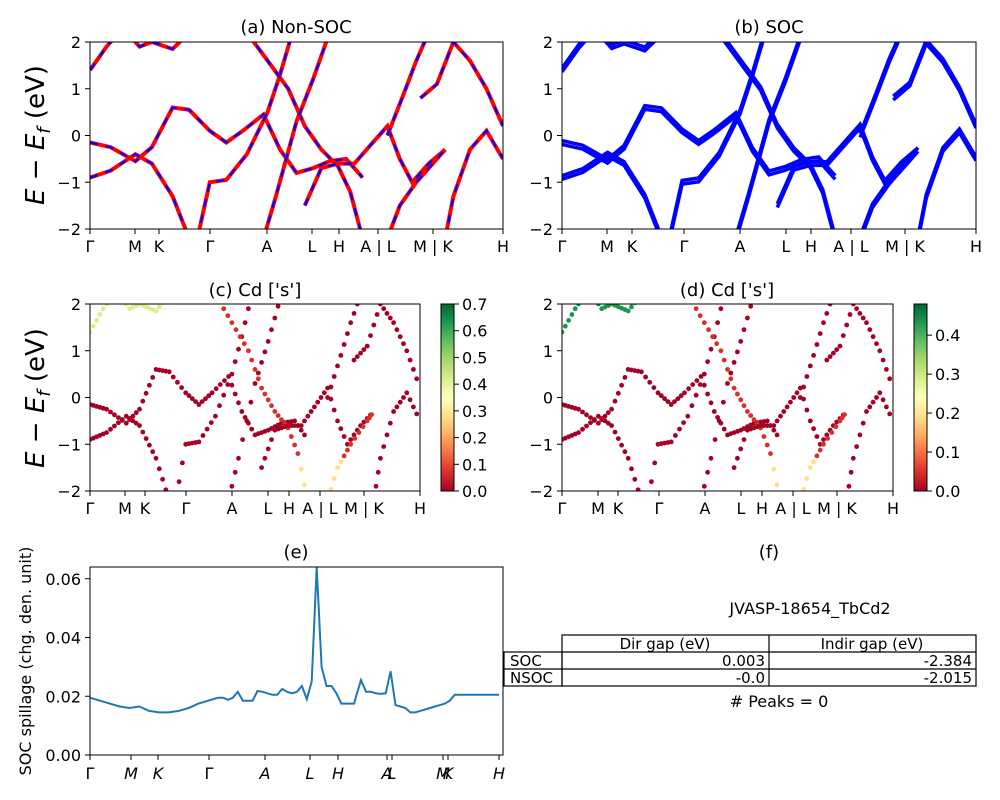 The width and height of the screenshot is (1000, 800). Describe the element at coordinates (295, 552) in the screenshot. I see `panel-e-title: (e)` at that location.